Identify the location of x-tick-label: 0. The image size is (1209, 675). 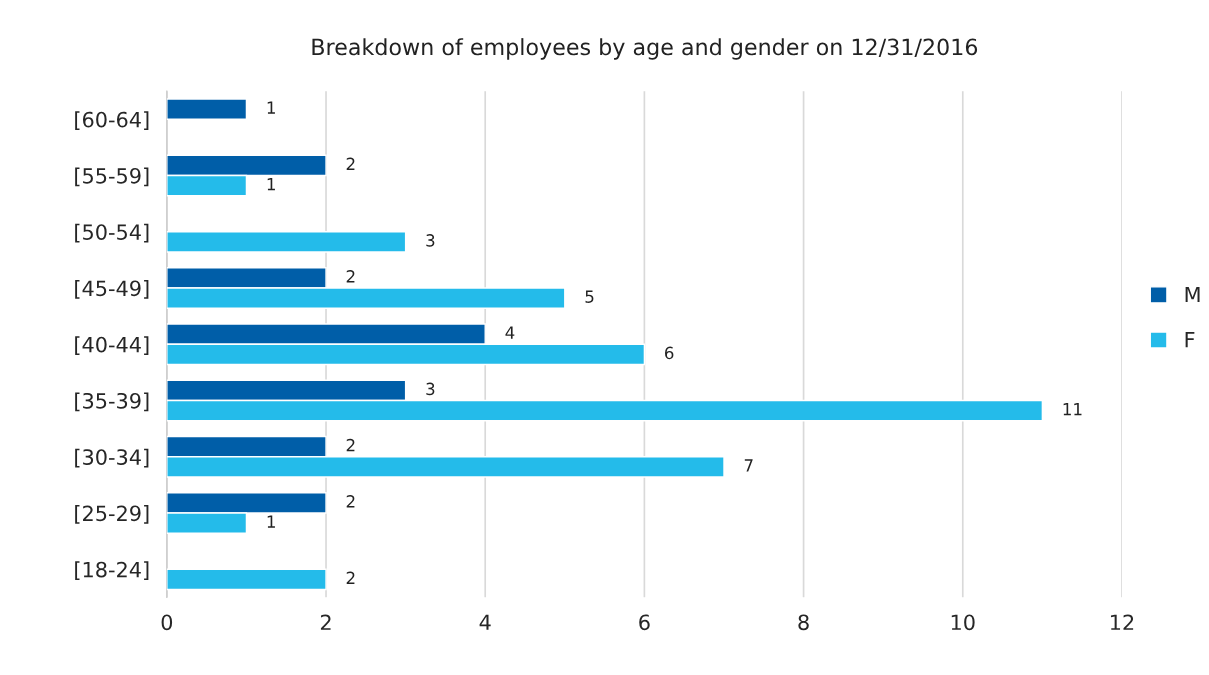
(167, 622).